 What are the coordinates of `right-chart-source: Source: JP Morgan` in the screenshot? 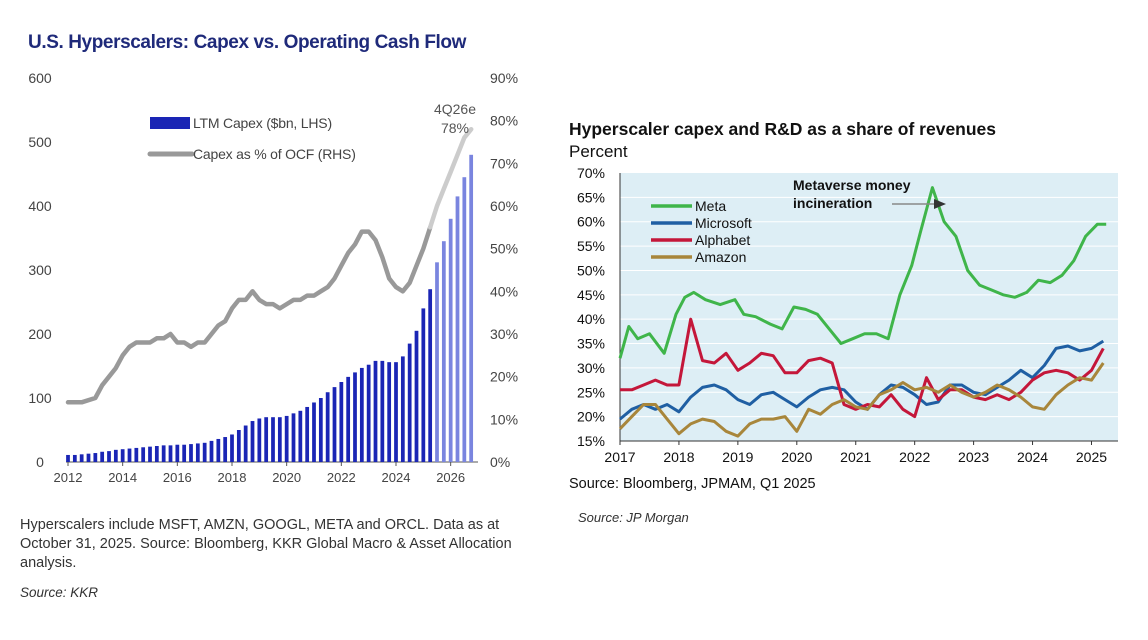 It's located at (633, 517).